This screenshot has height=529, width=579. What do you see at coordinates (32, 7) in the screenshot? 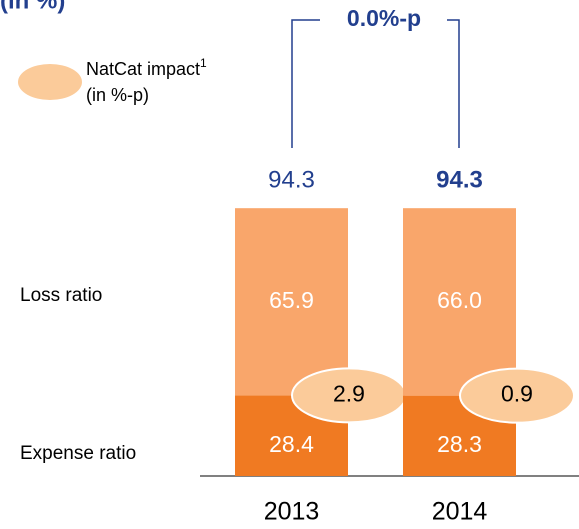
I see `subtitle: (in %)` at bounding box center [32, 7].